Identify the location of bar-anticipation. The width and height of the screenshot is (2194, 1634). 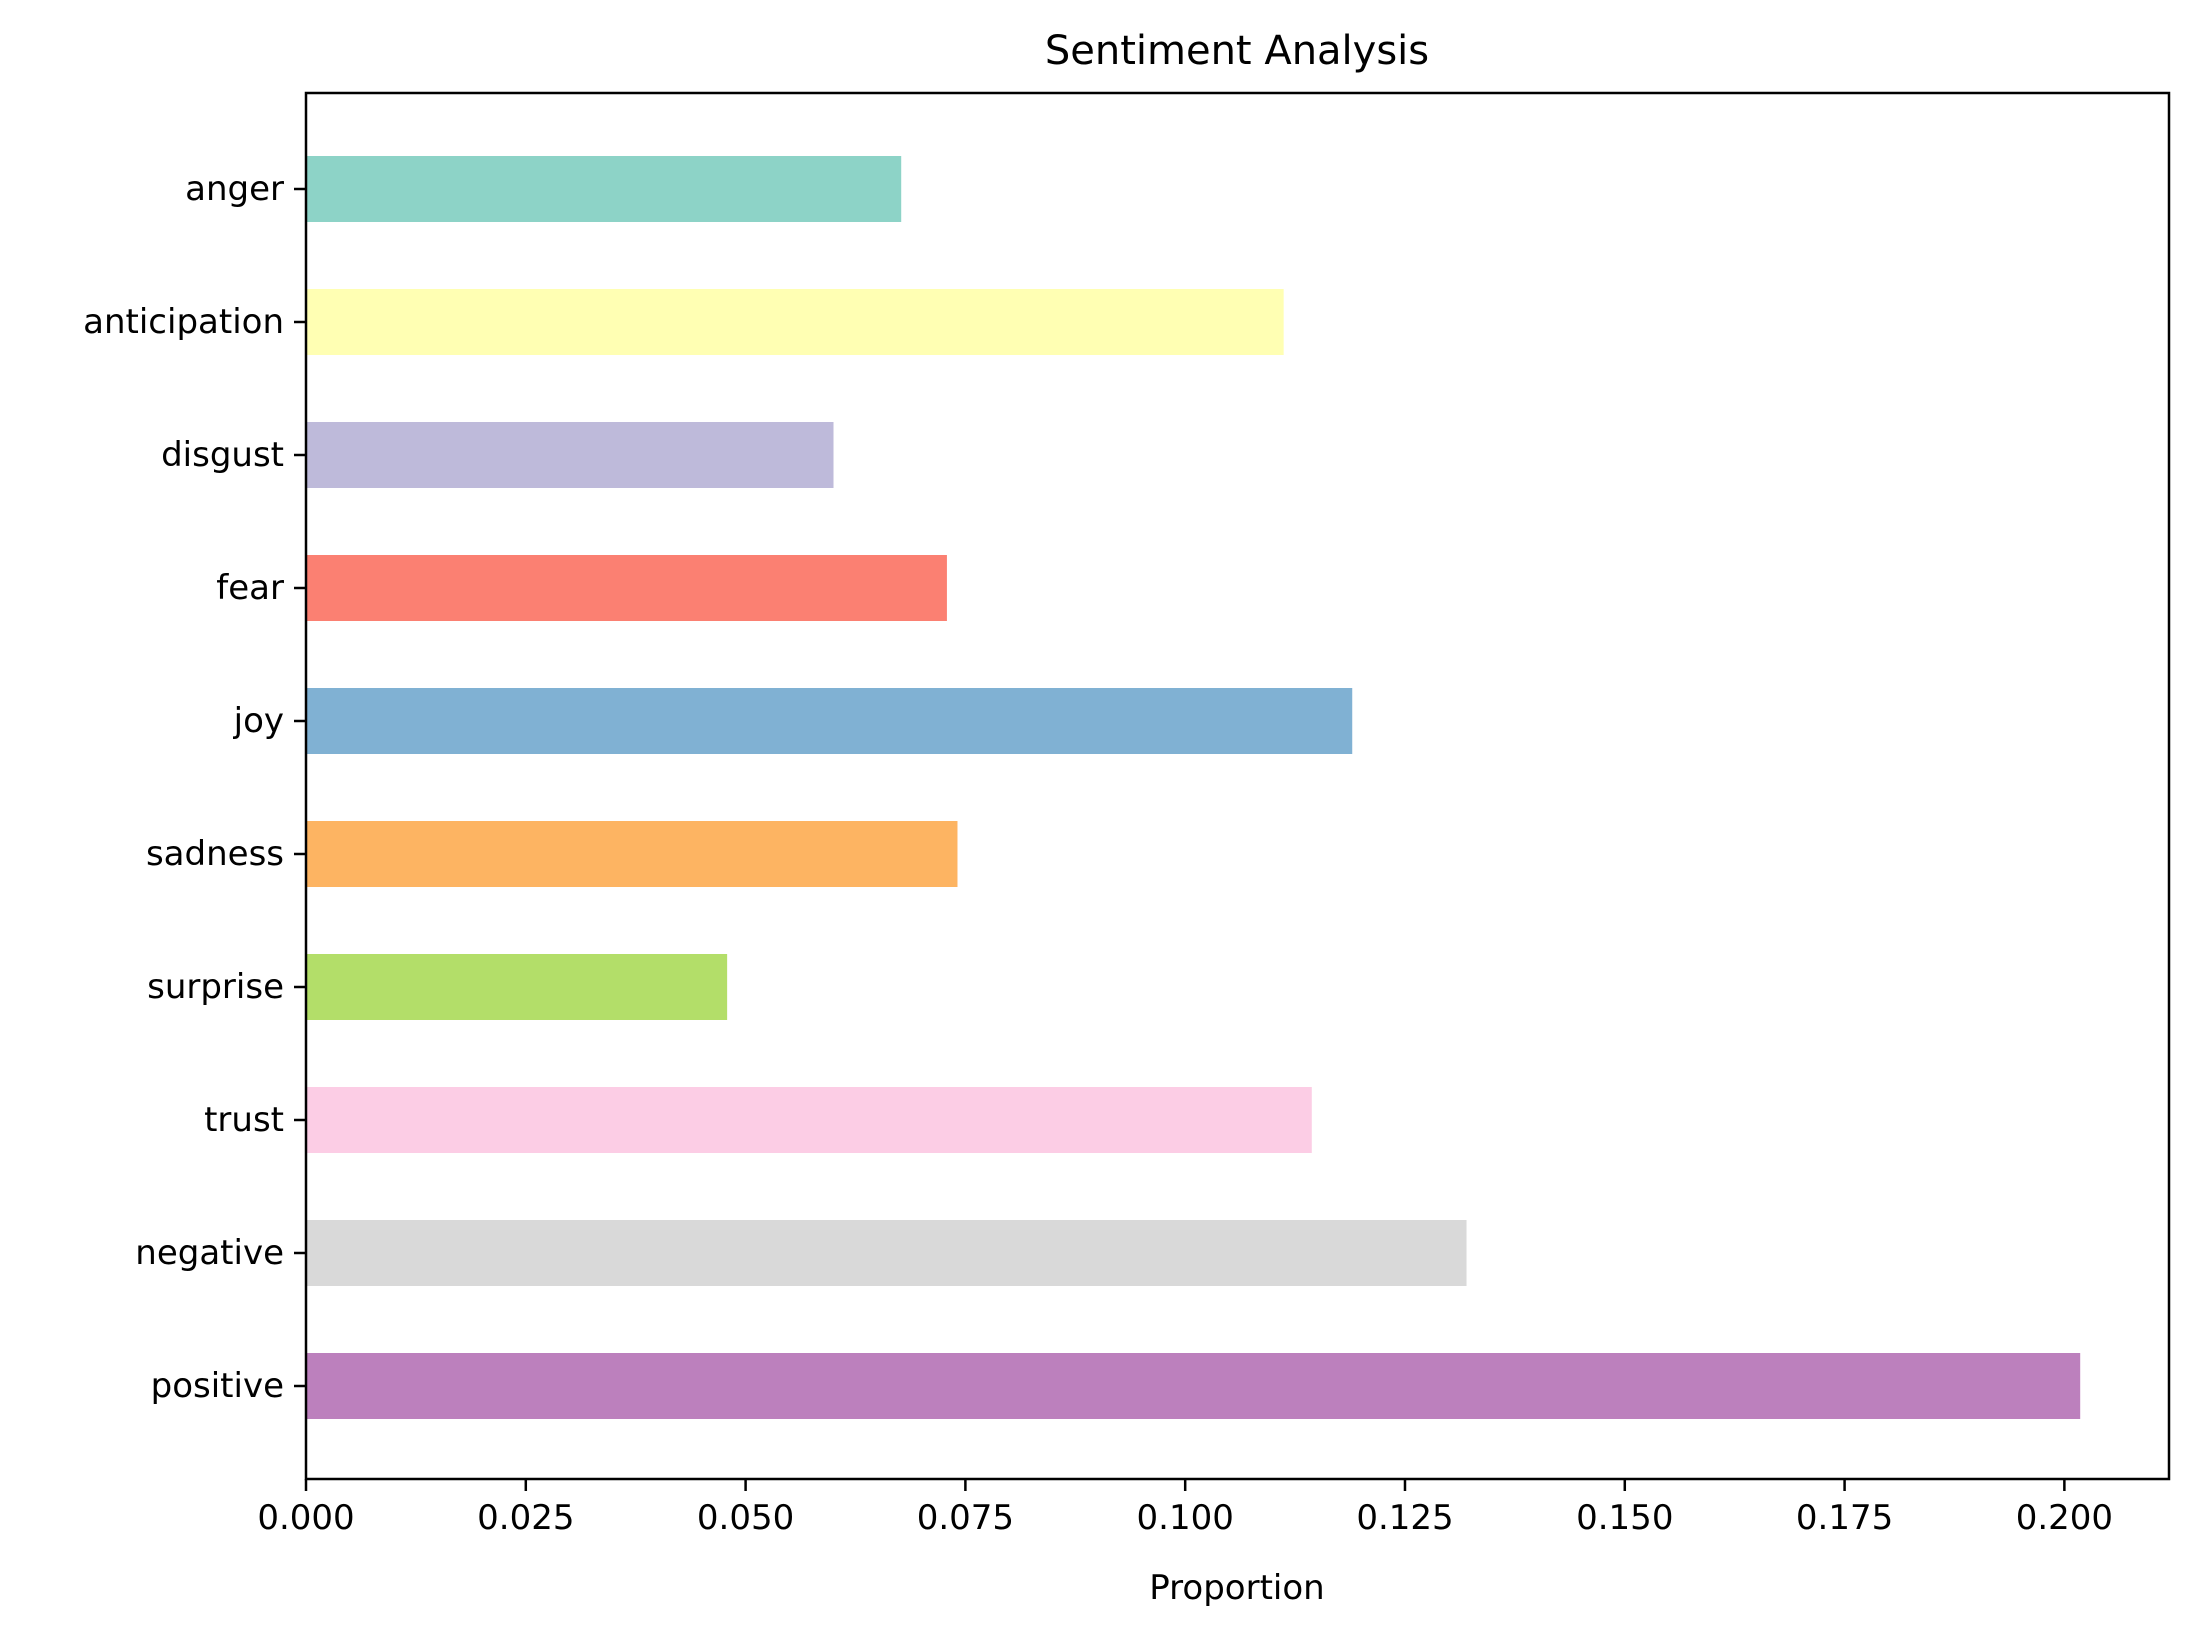
(795, 322).